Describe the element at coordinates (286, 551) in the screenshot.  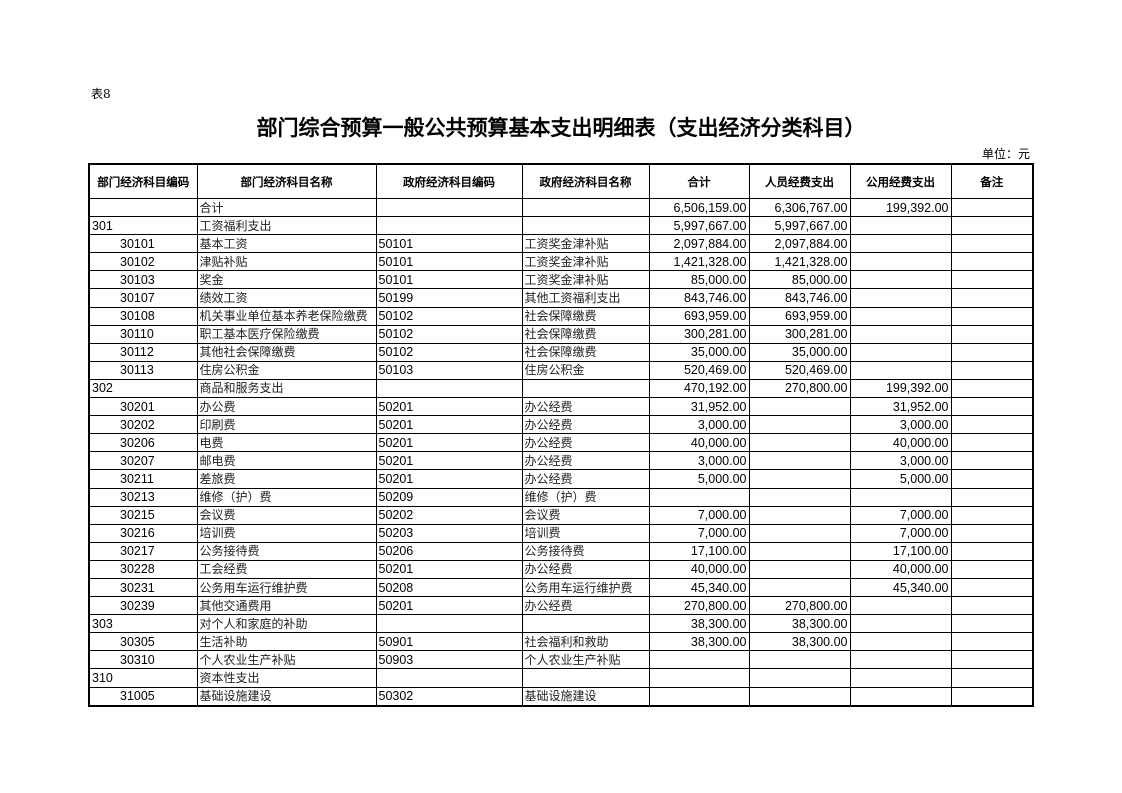
I see `dept-name-cell: 公务接待费` at that location.